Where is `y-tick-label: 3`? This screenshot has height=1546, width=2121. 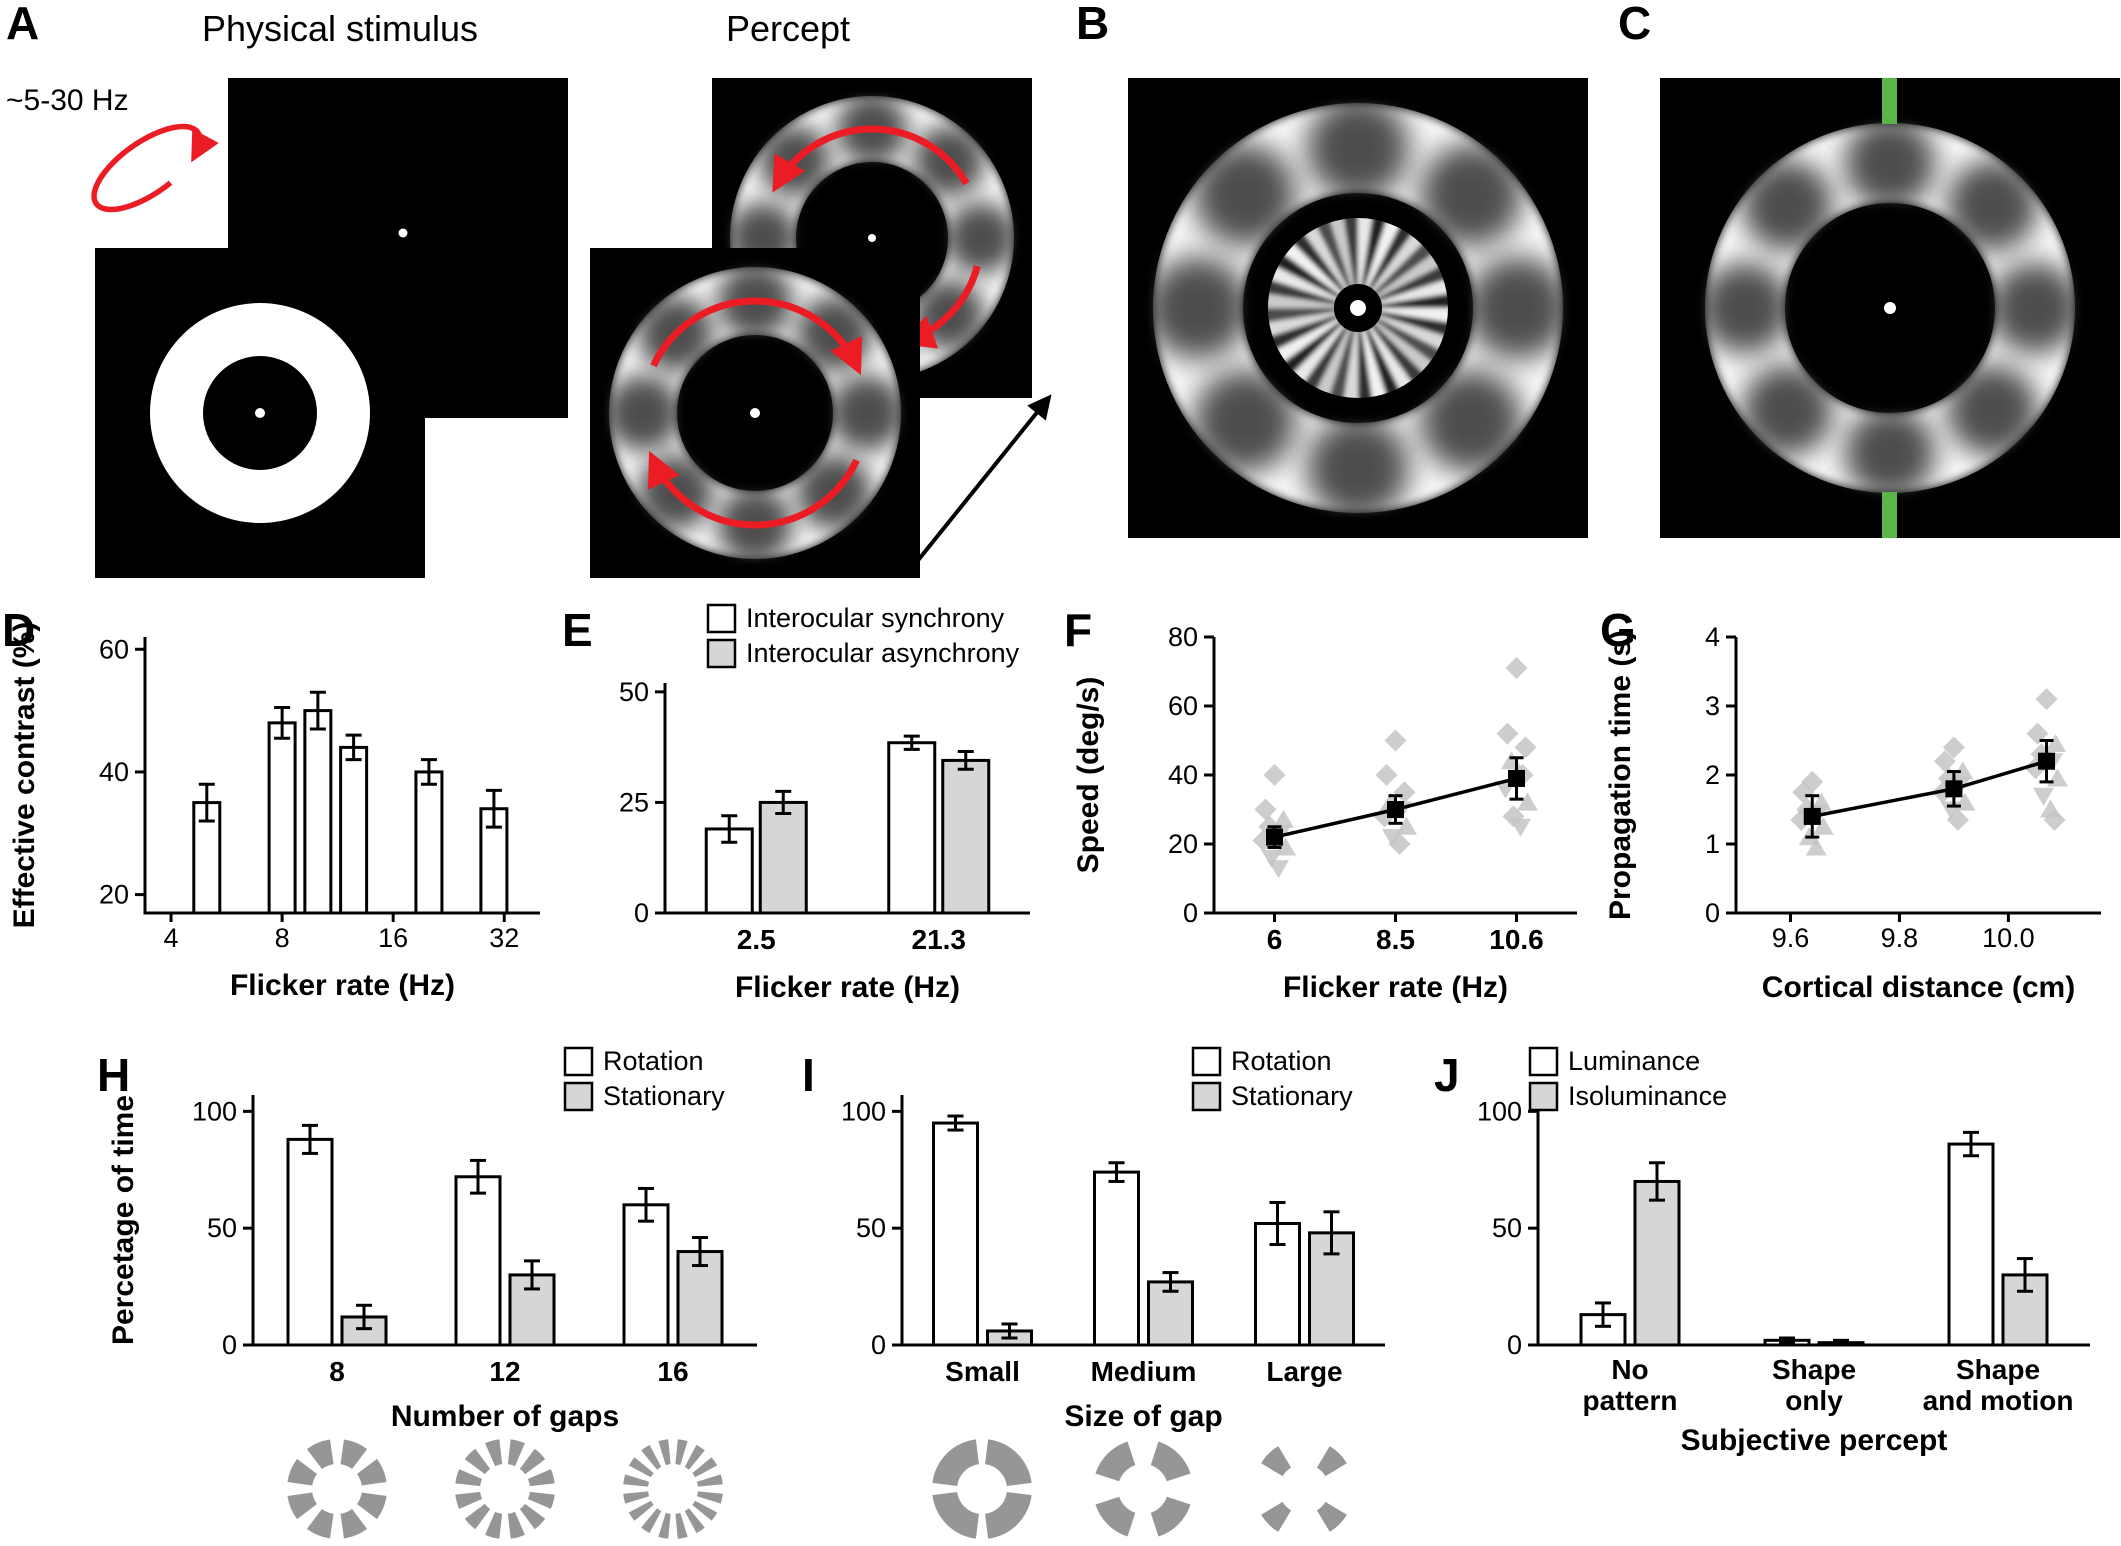 y-tick-label: 3 is located at coordinates (1712, 706).